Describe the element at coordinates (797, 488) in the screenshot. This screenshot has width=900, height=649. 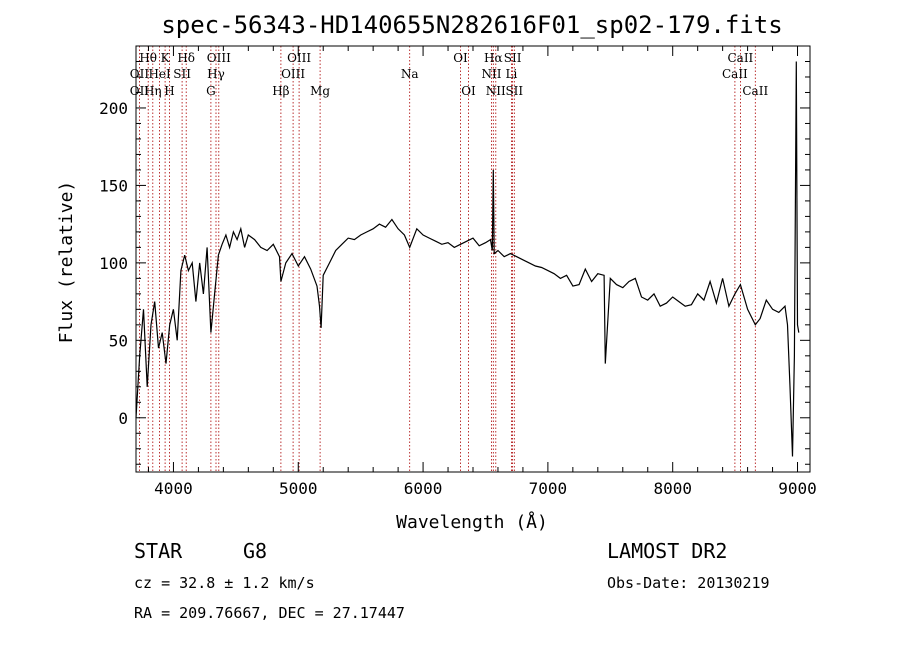
I see `x-tick-label: 9000` at that location.